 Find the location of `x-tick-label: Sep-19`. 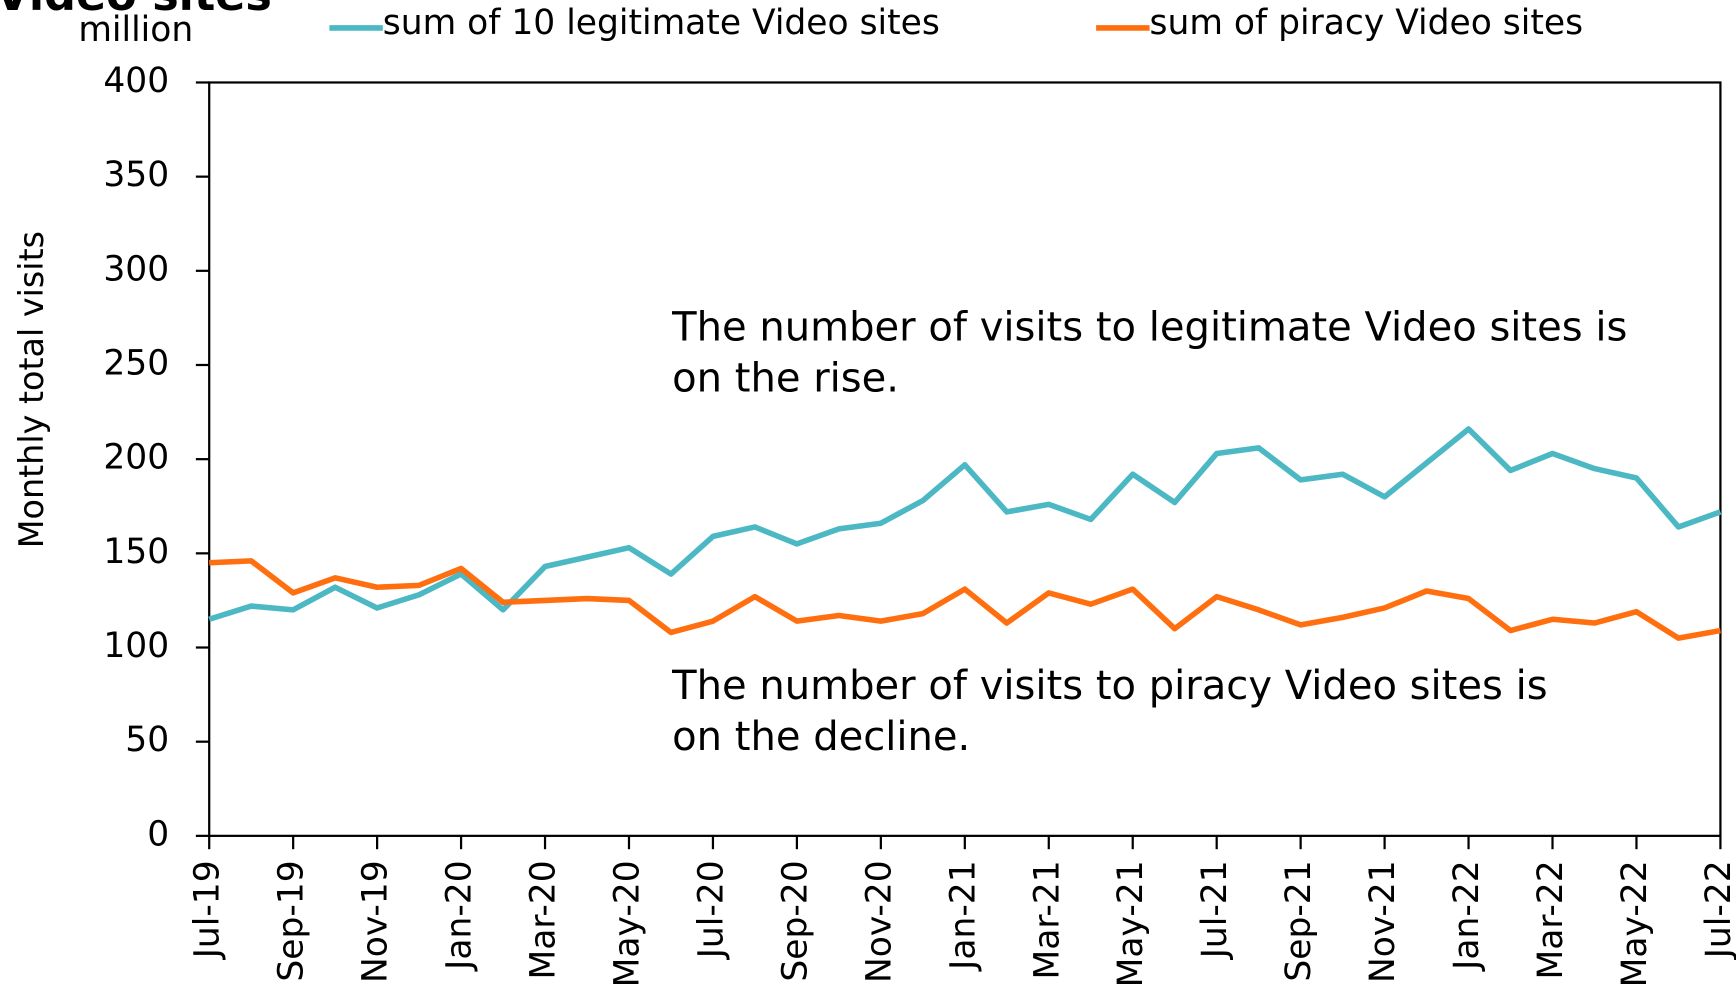

x-tick-label: Sep-19 is located at coordinates (292, 920).